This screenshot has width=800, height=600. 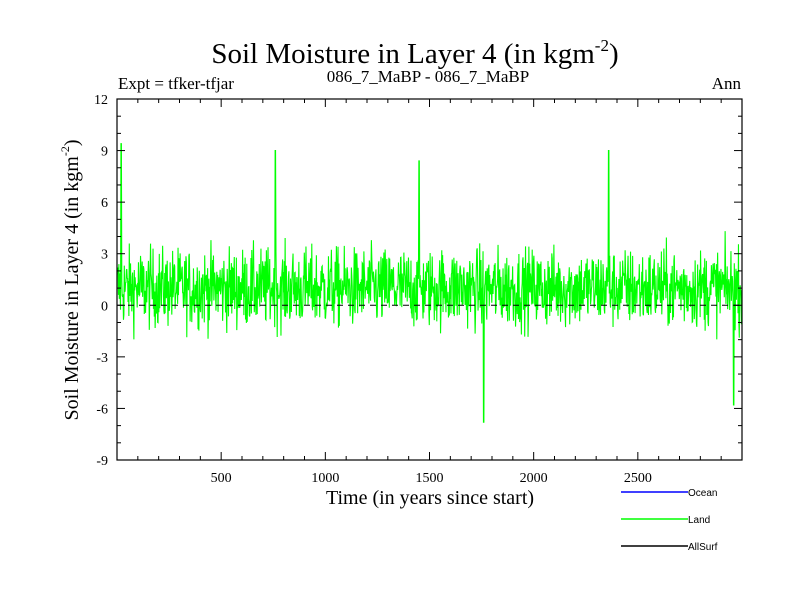 I want to click on x-tick-label: 1500, so click(x=430, y=478).